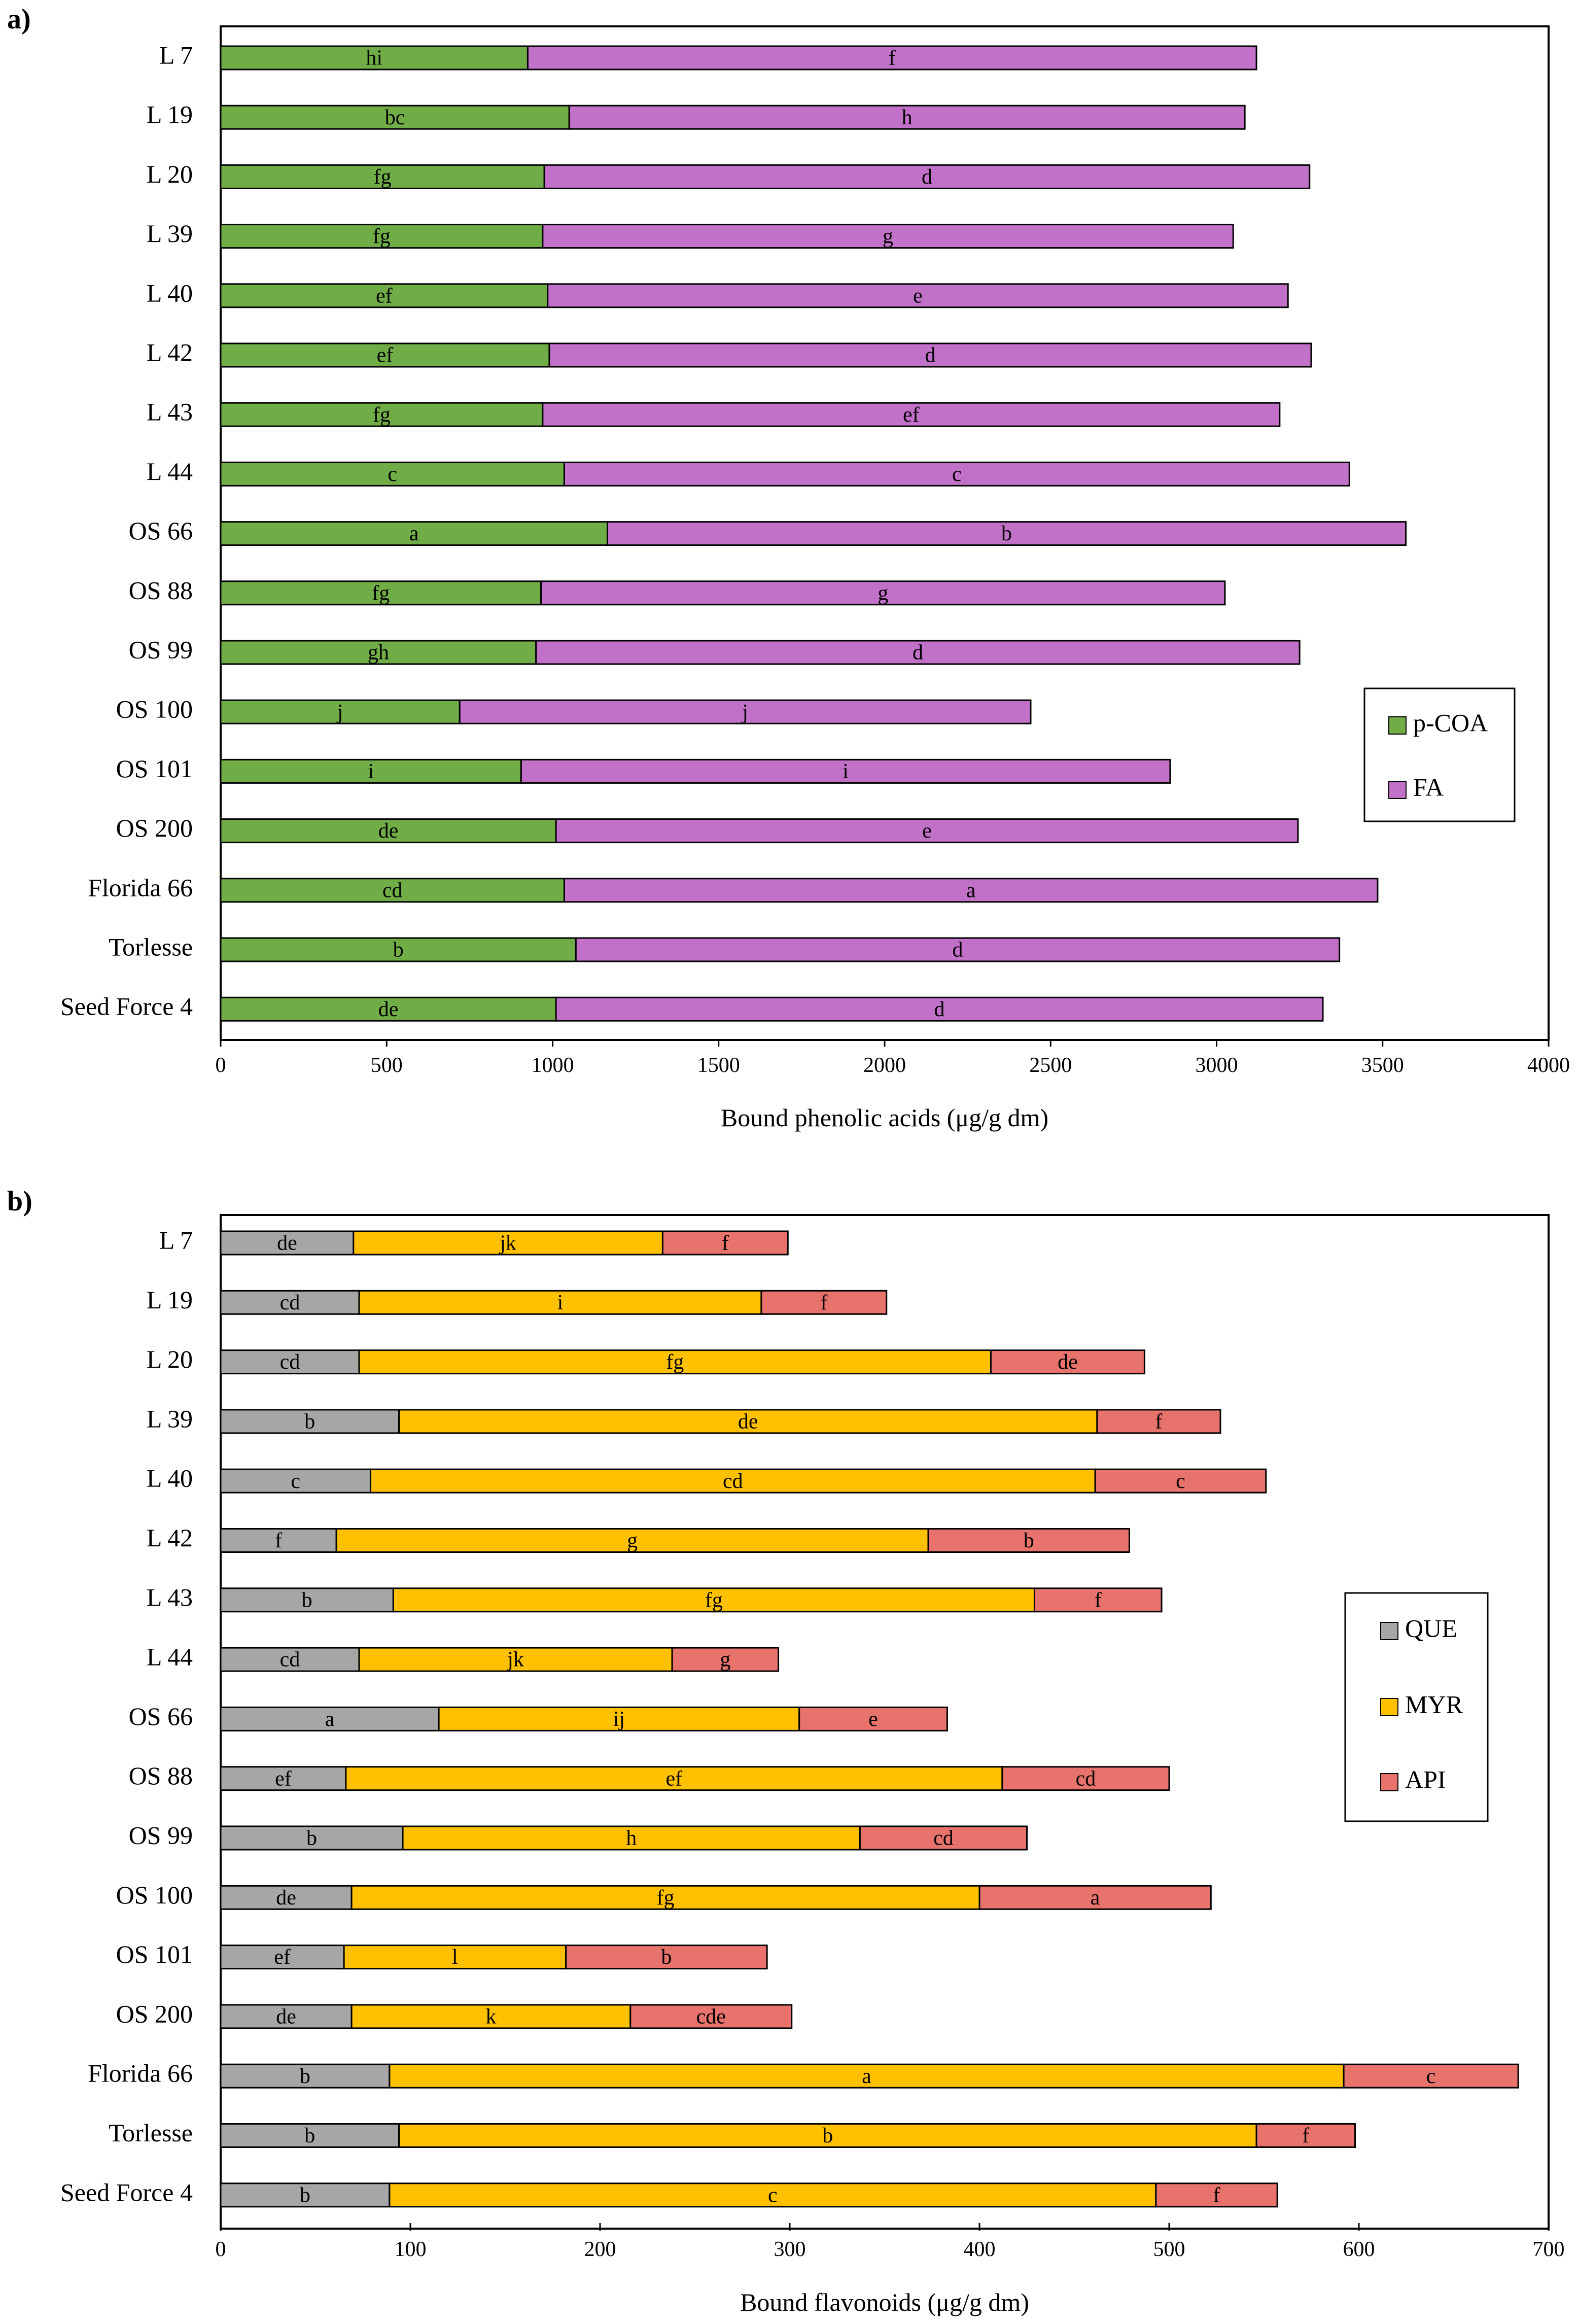  Describe the element at coordinates (890, 2242) in the screenshot. I see `x-ticks-b: 0 100 200 300 400 500 600 700` at that location.